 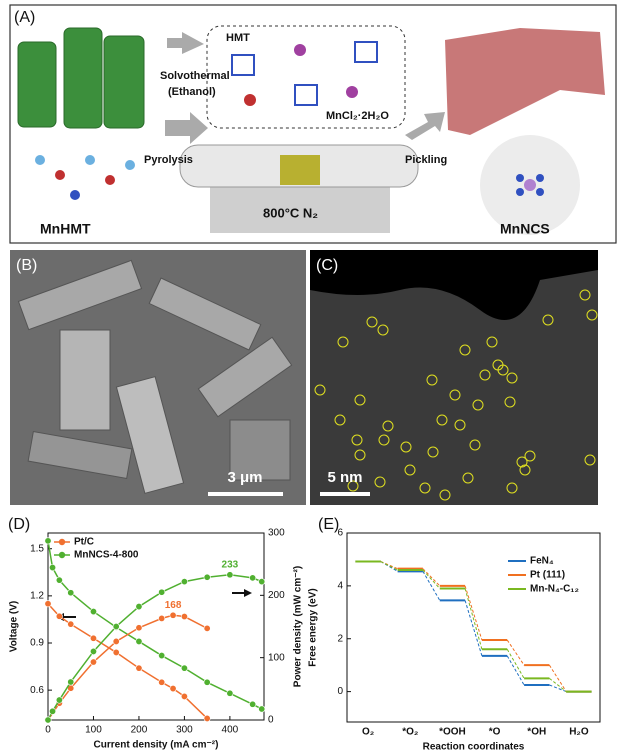 I want to click on sample-boat, so click(x=300, y=170).